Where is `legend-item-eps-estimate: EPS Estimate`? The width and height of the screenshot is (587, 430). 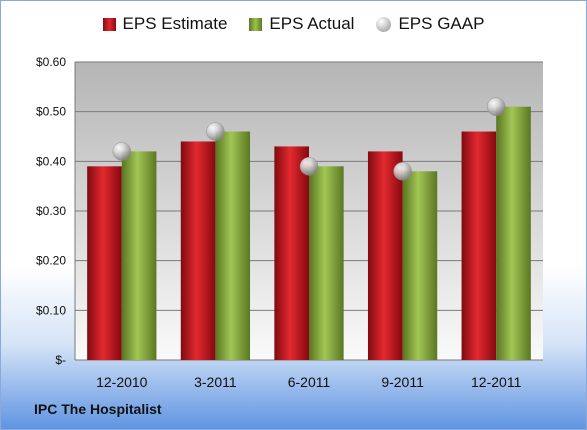
legend-item-eps-estimate: EPS Estimate is located at coordinates (165, 24).